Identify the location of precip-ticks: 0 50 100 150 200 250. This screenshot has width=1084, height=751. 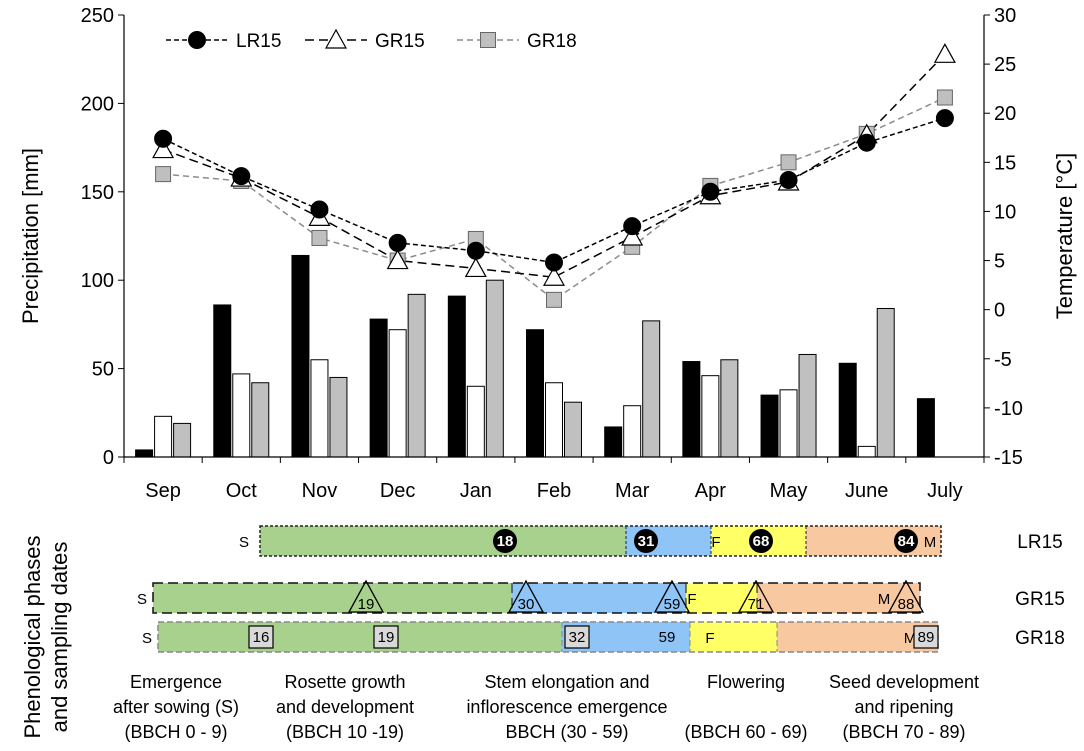
(102, 237).